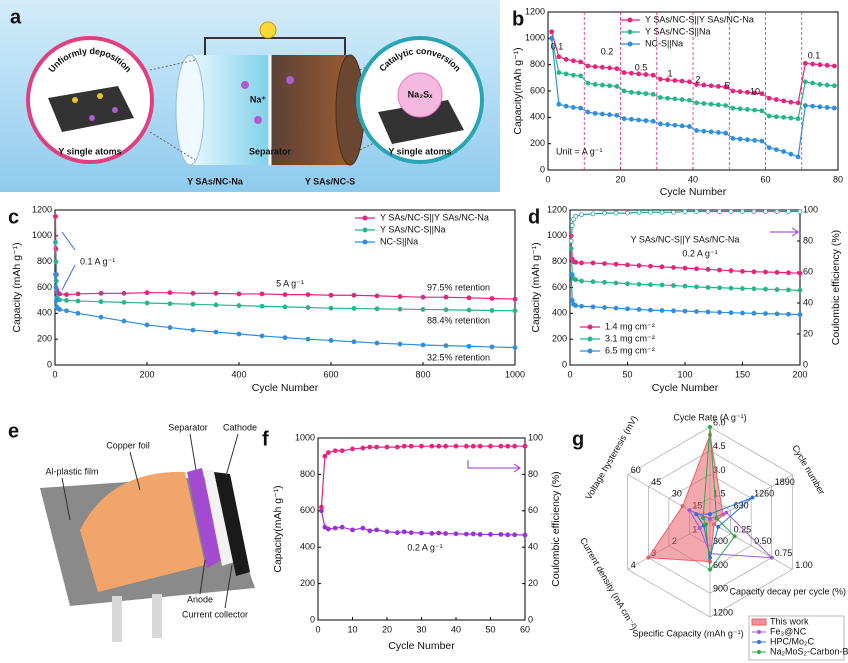 This screenshot has width=848, height=663. I want to click on y2-tick-label: 40, so click(808, 302).